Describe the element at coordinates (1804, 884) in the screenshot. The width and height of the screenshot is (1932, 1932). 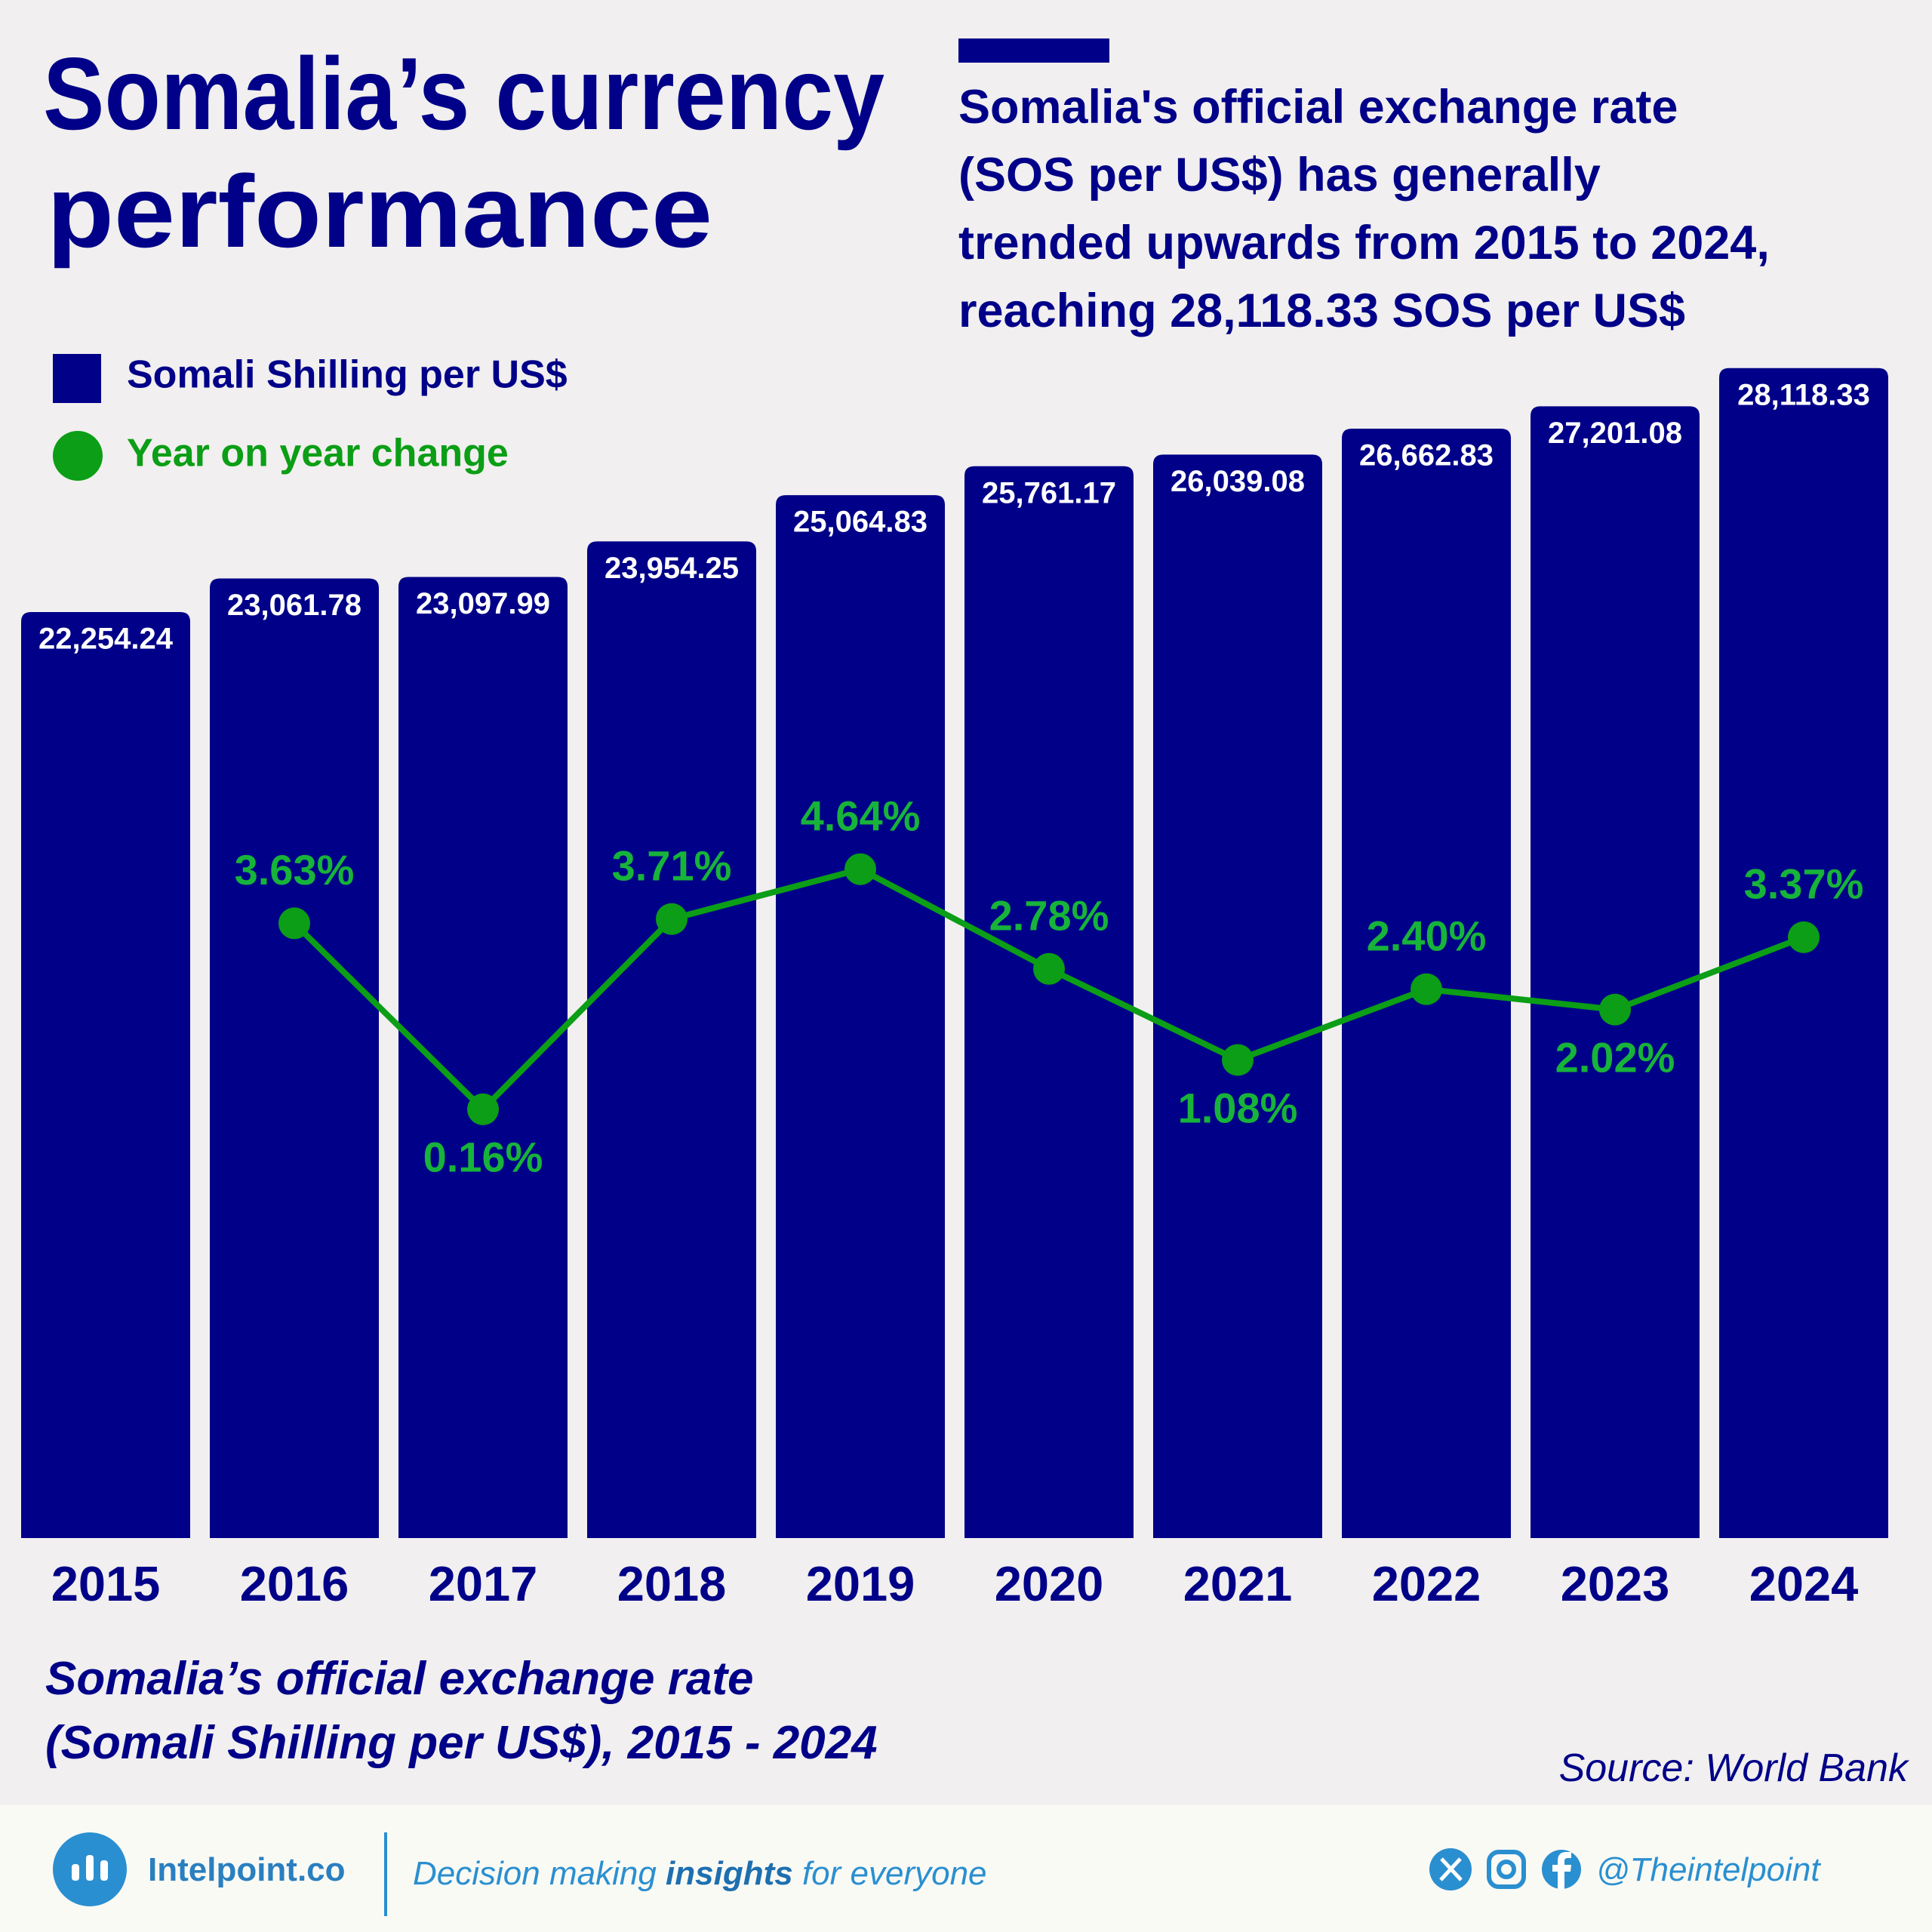
I see `line-value-label: 3.37%` at that location.